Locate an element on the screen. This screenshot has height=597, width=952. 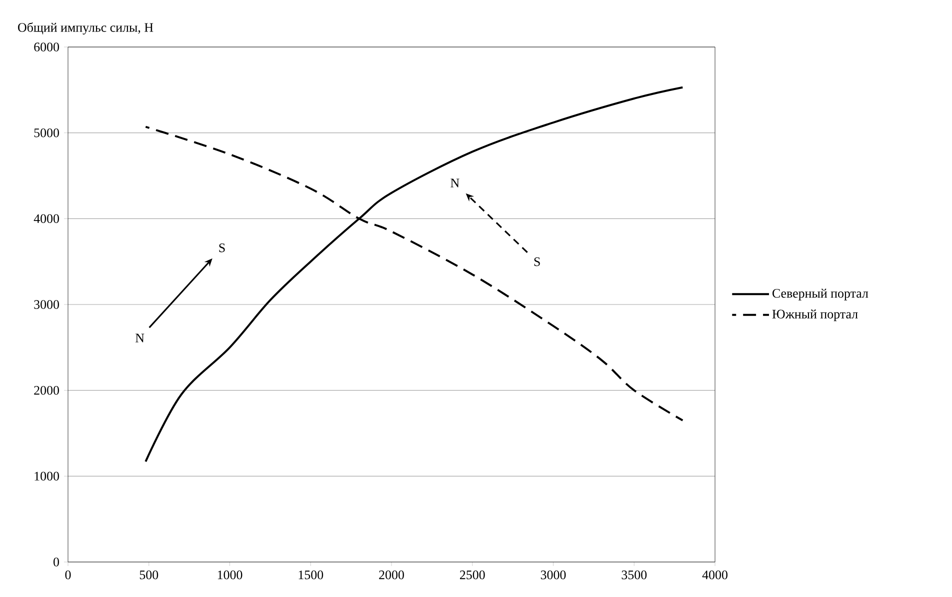
x-tick-label: 1000 is located at coordinates (230, 575).